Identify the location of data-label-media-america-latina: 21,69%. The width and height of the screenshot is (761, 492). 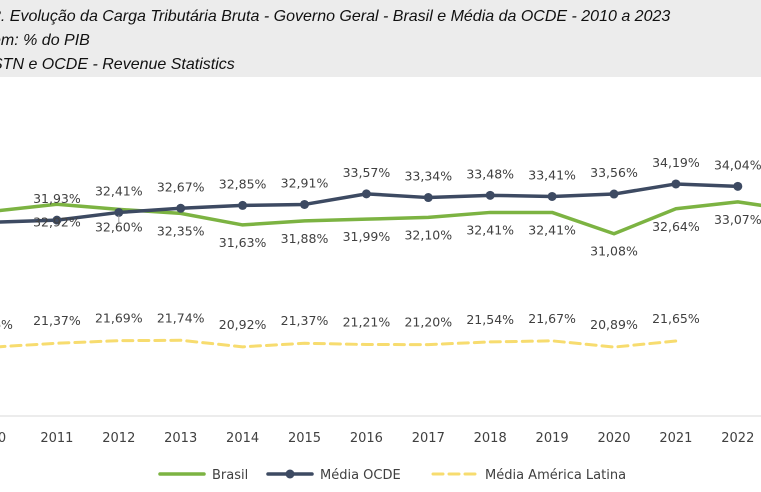
(119, 318).